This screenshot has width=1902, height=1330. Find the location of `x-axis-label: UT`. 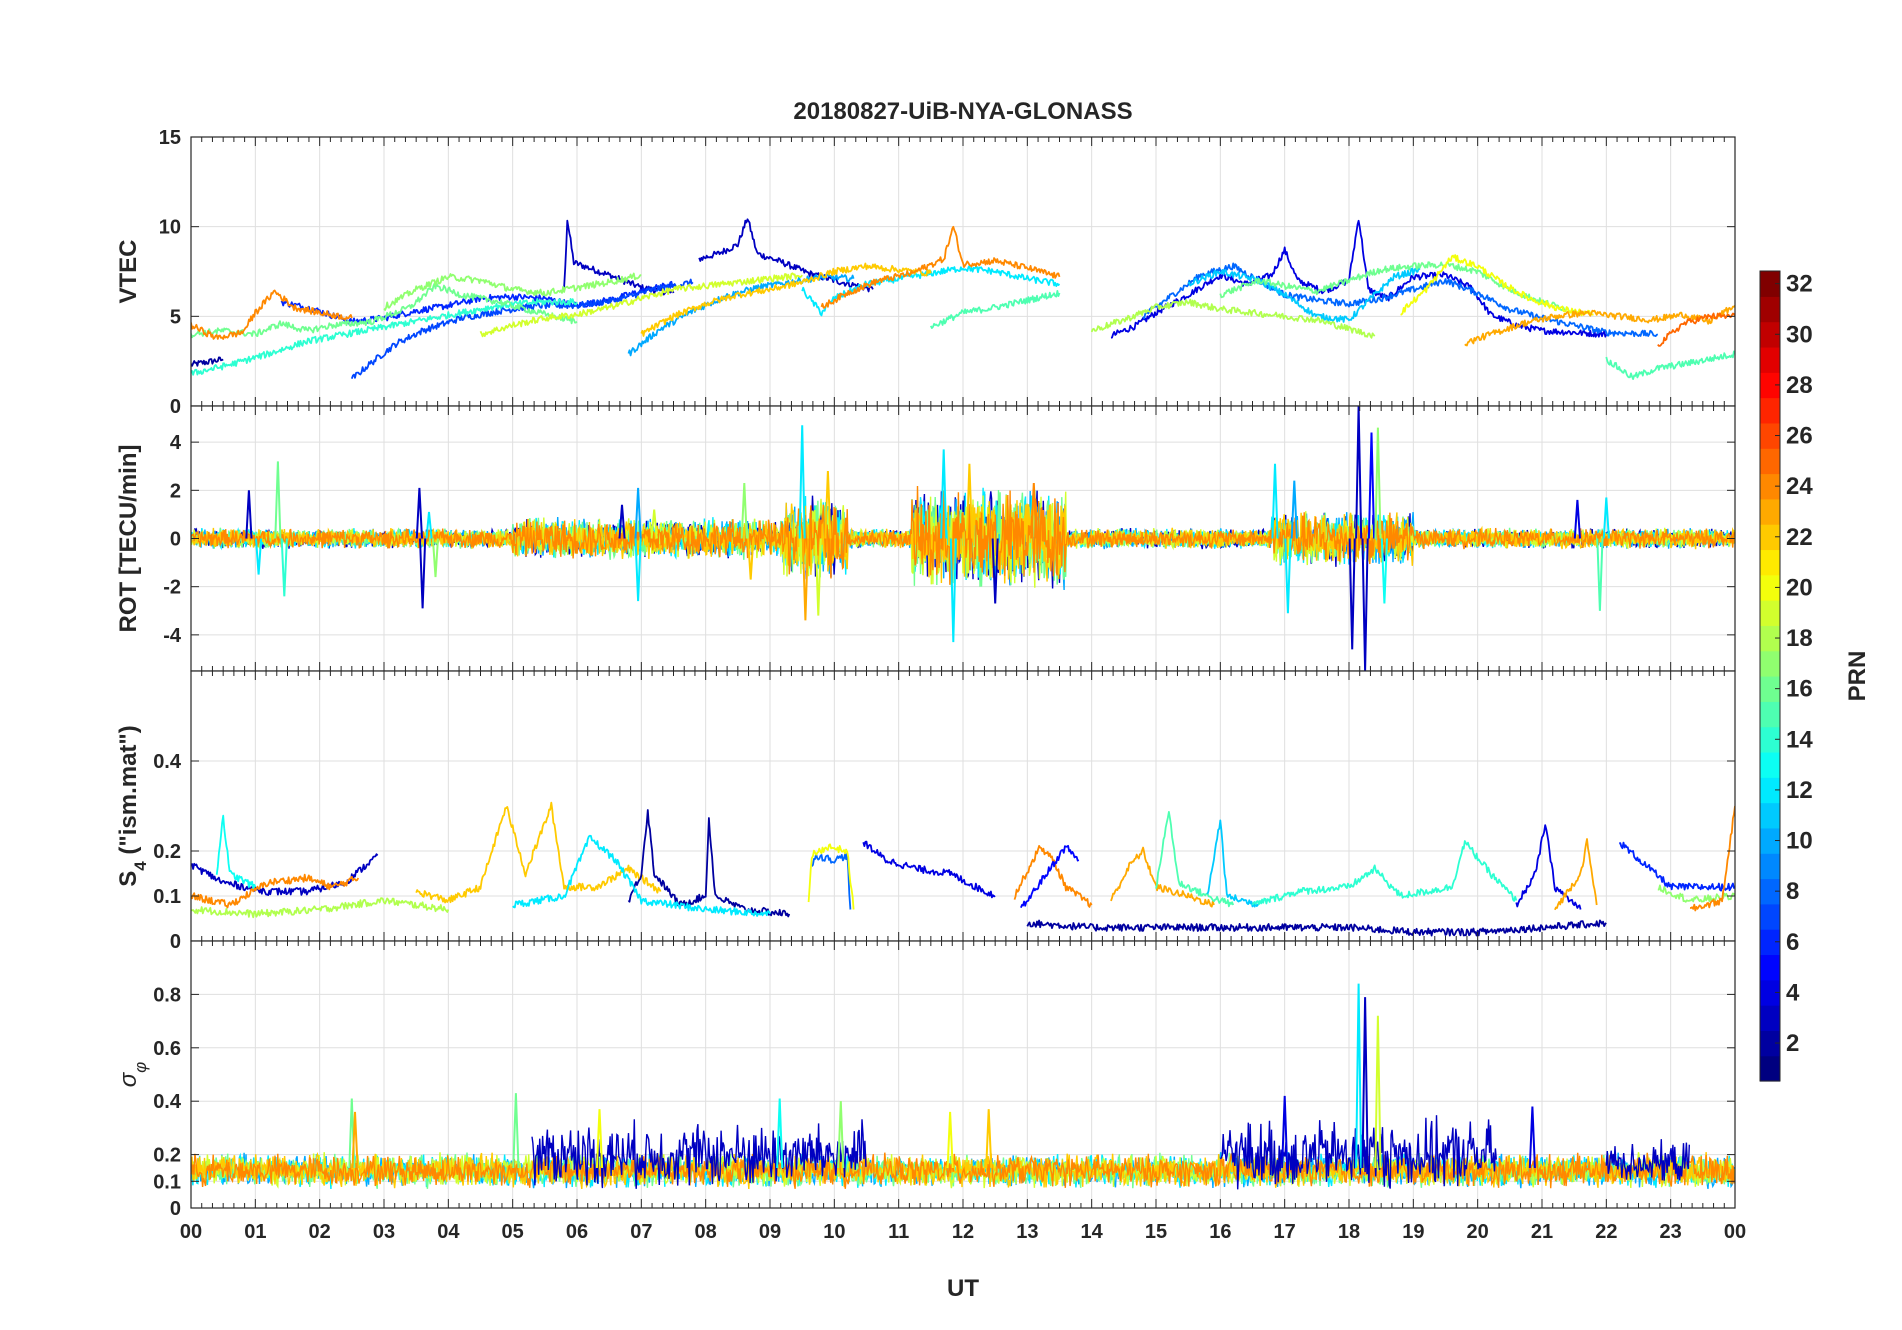

x-axis-label: UT is located at coordinates (963, 1288).